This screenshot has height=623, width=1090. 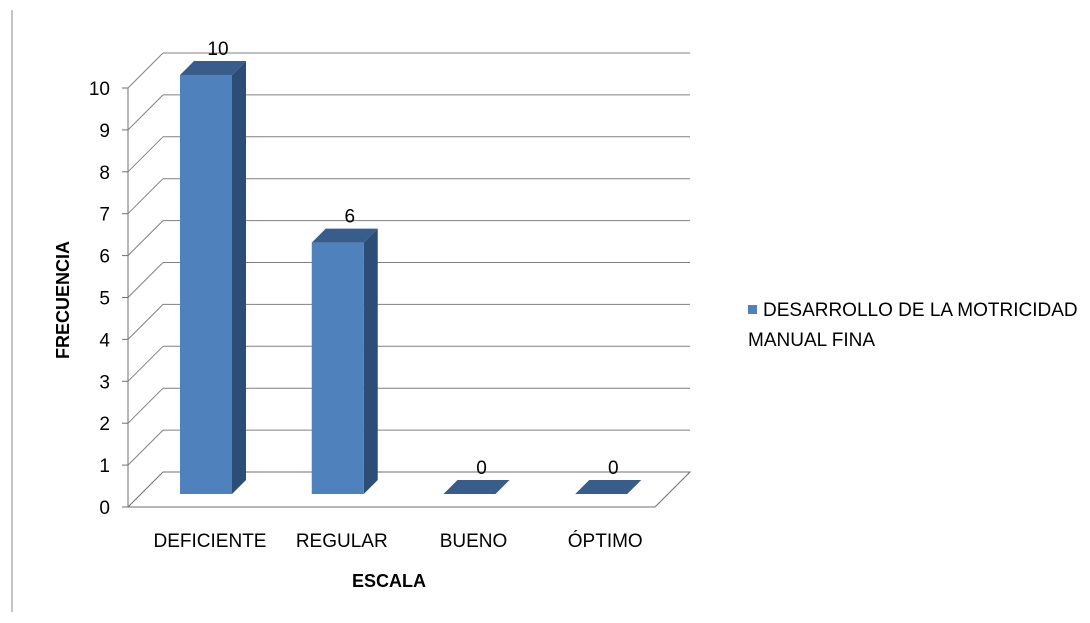 What do you see at coordinates (474, 541) in the screenshot?
I see `x-tick-label: BUENO` at bounding box center [474, 541].